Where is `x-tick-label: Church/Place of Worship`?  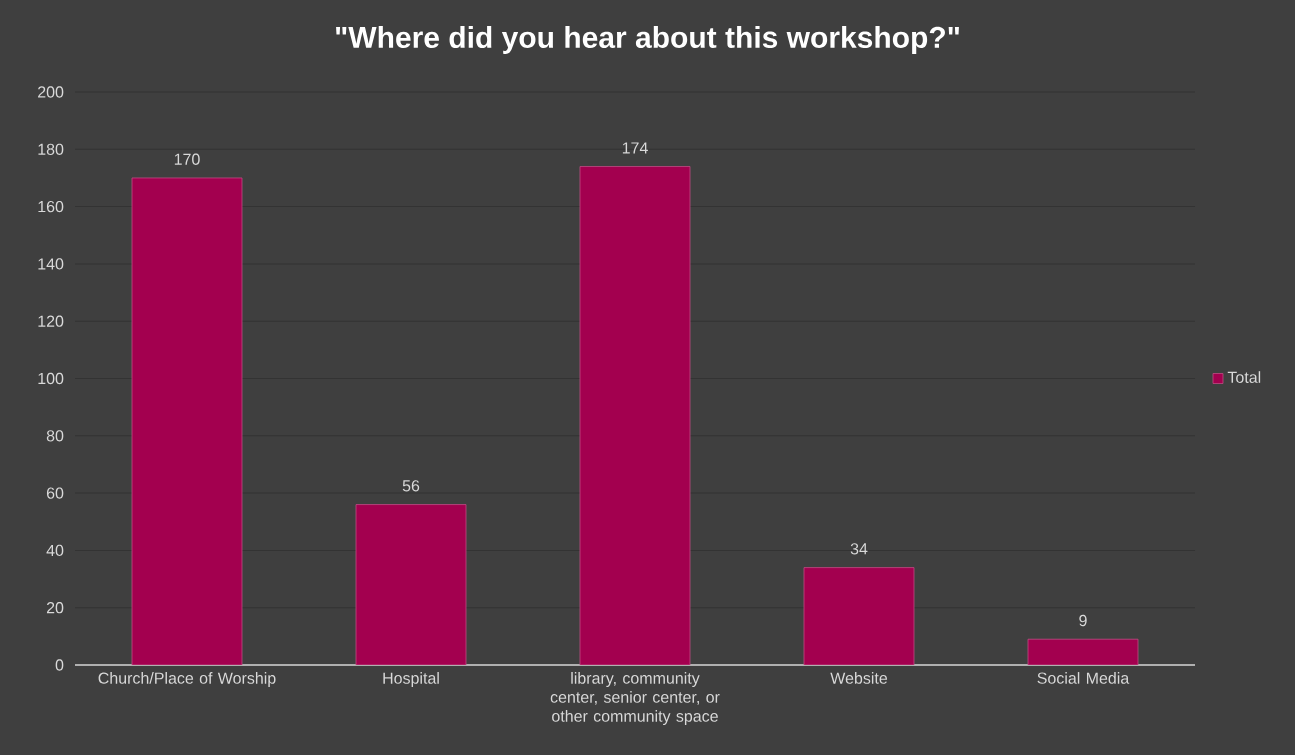 x-tick-label: Church/Place of Worship is located at coordinates (187, 679).